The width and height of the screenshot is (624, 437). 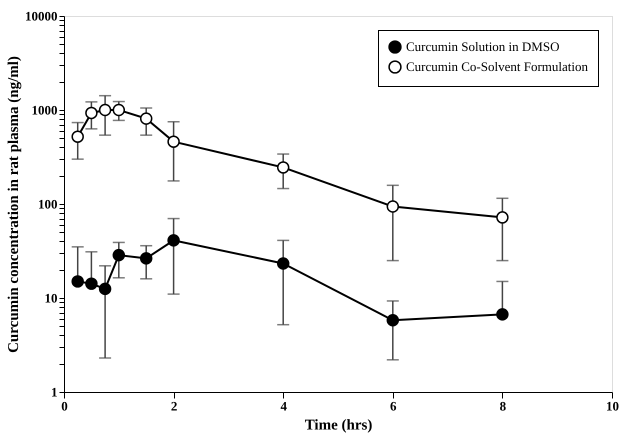 I want to click on legend-label: Curcumin Solution in DMSO, so click(x=483, y=46).